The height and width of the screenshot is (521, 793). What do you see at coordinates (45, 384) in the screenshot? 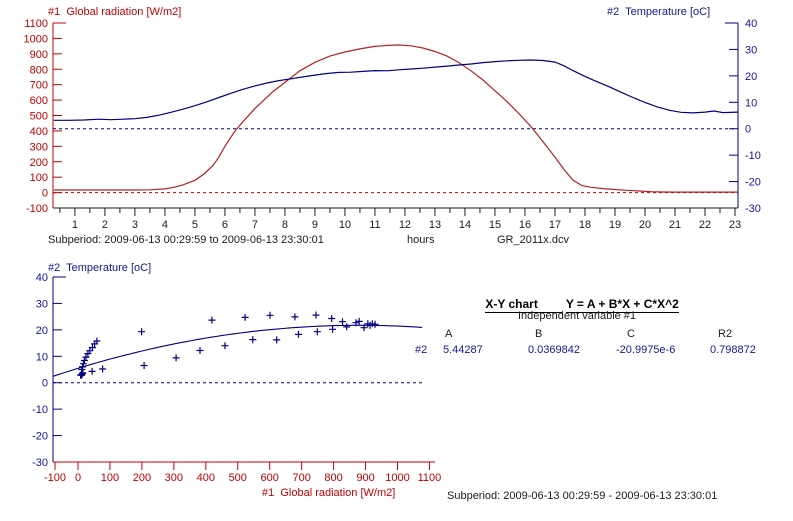
I see `scatter-y-tick-label: 0` at bounding box center [45, 384].